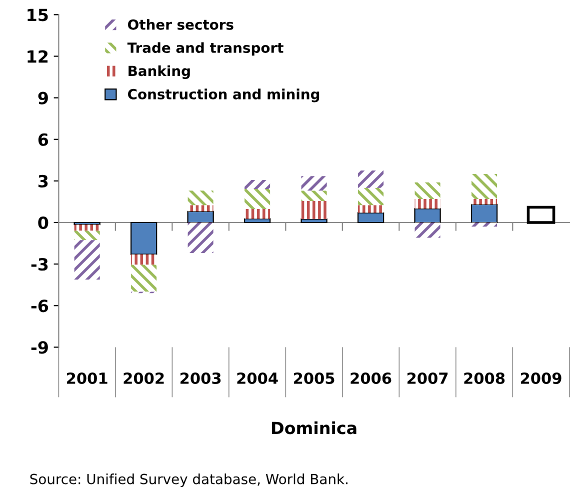 This screenshot has width=587, height=489. What do you see at coordinates (38, 56) in the screenshot?
I see `y-tick-label: 12` at bounding box center [38, 56].